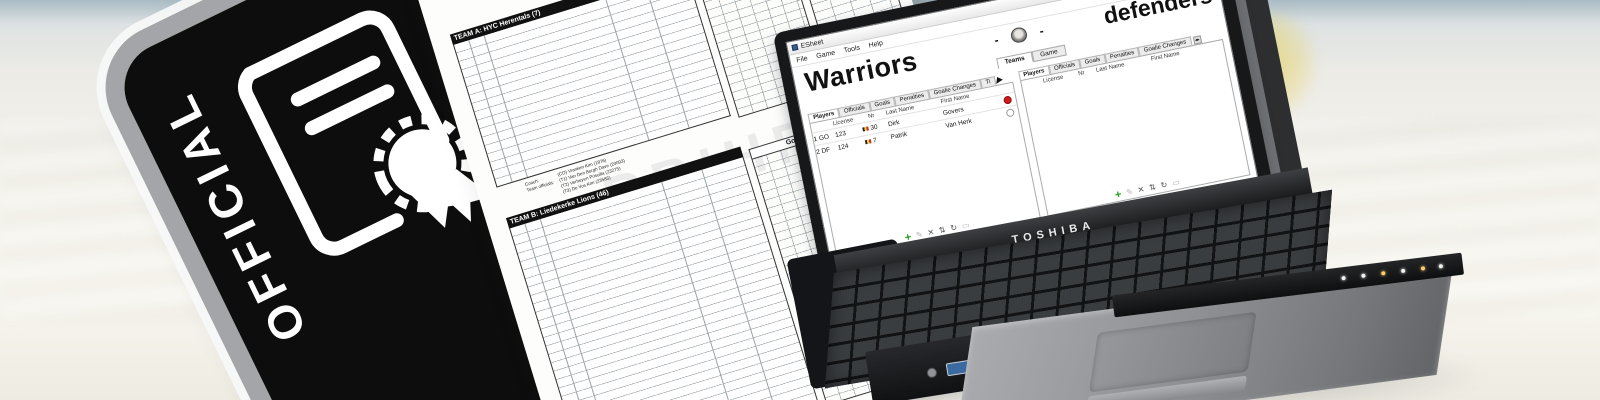  Describe the element at coordinates (932, 373) in the screenshot. I see `power-port` at that location.